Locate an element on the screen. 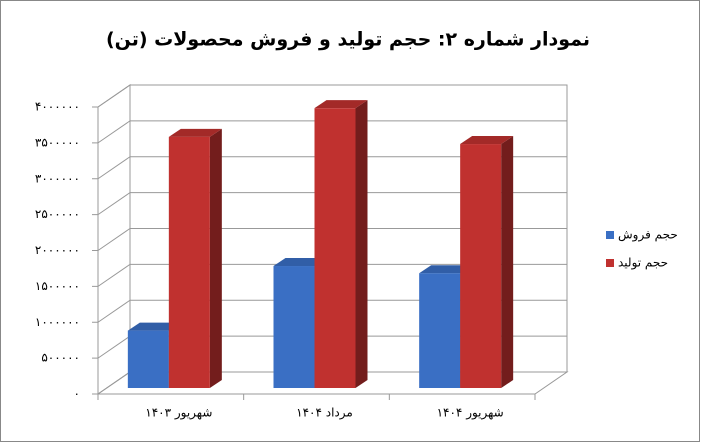 Image resolution: width=701 pixels, height=443 pixels. y-tick-label: ۳۰۰۰۰۰۰ is located at coordinates (57, 178).